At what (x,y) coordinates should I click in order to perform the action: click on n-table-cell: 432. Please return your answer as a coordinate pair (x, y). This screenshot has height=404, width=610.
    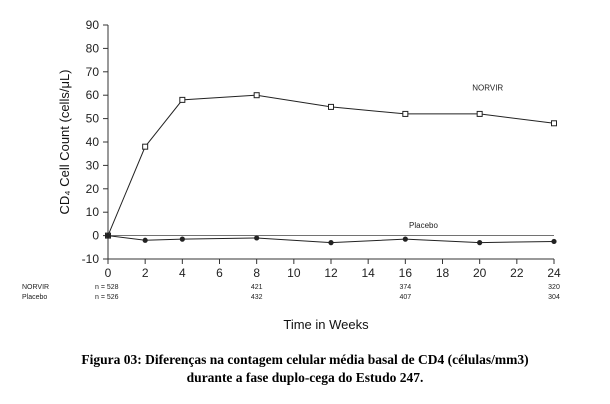
    Looking at the image, I should click on (257, 297).